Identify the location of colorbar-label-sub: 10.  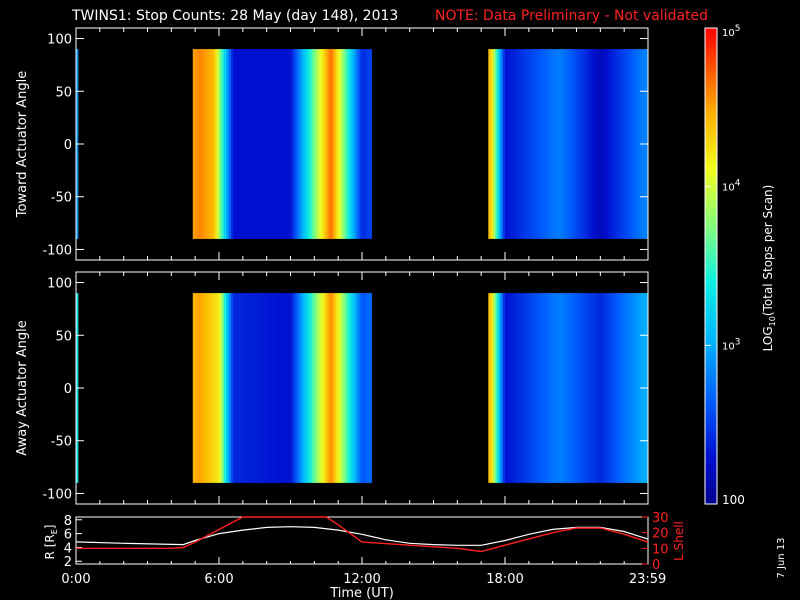
(772, 321).